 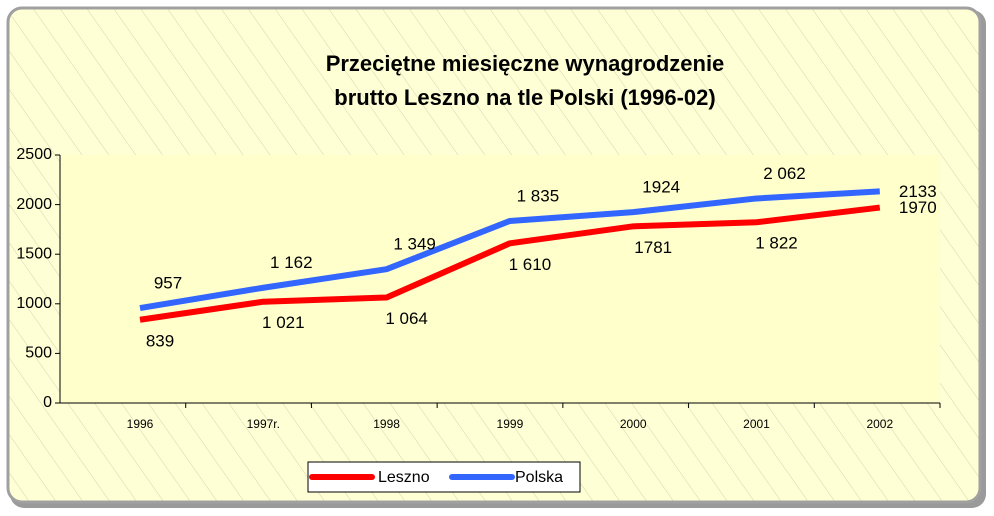 I want to click on x-tick-label: 2002, so click(x=879, y=424).